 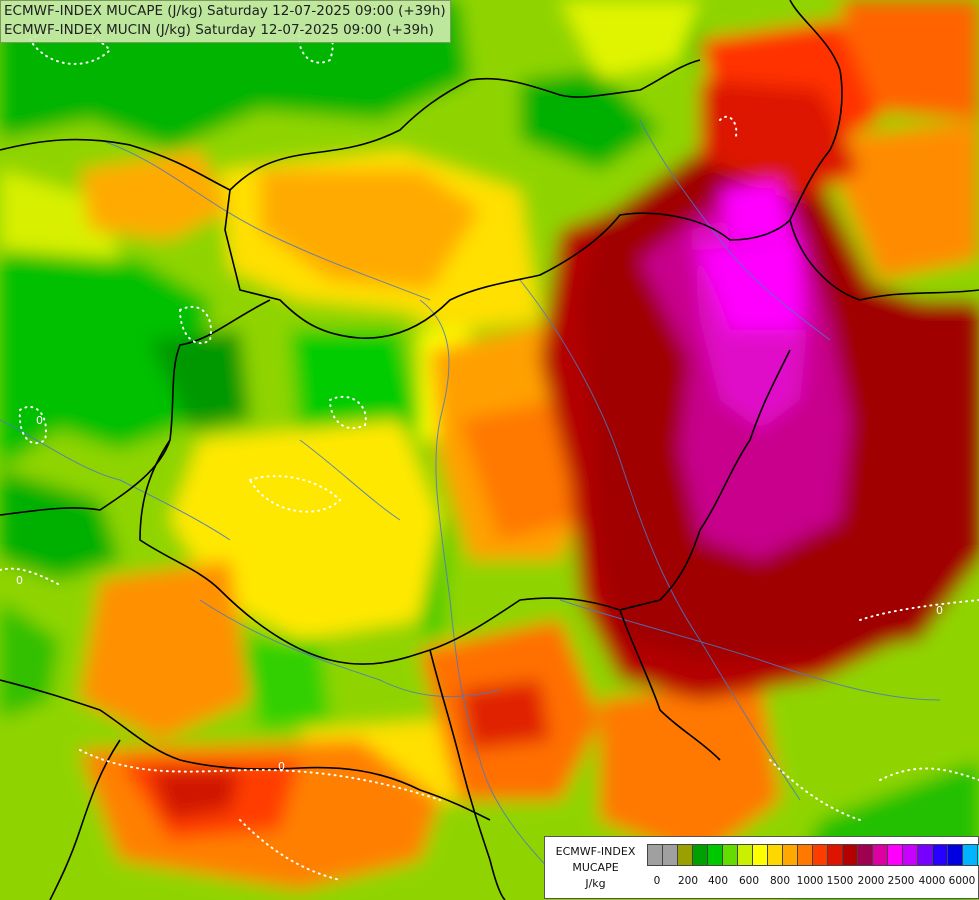 What do you see at coordinates (718, 881) in the screenshot?
I see `legend-tick-label: 400` at bounding box center [718, 881].